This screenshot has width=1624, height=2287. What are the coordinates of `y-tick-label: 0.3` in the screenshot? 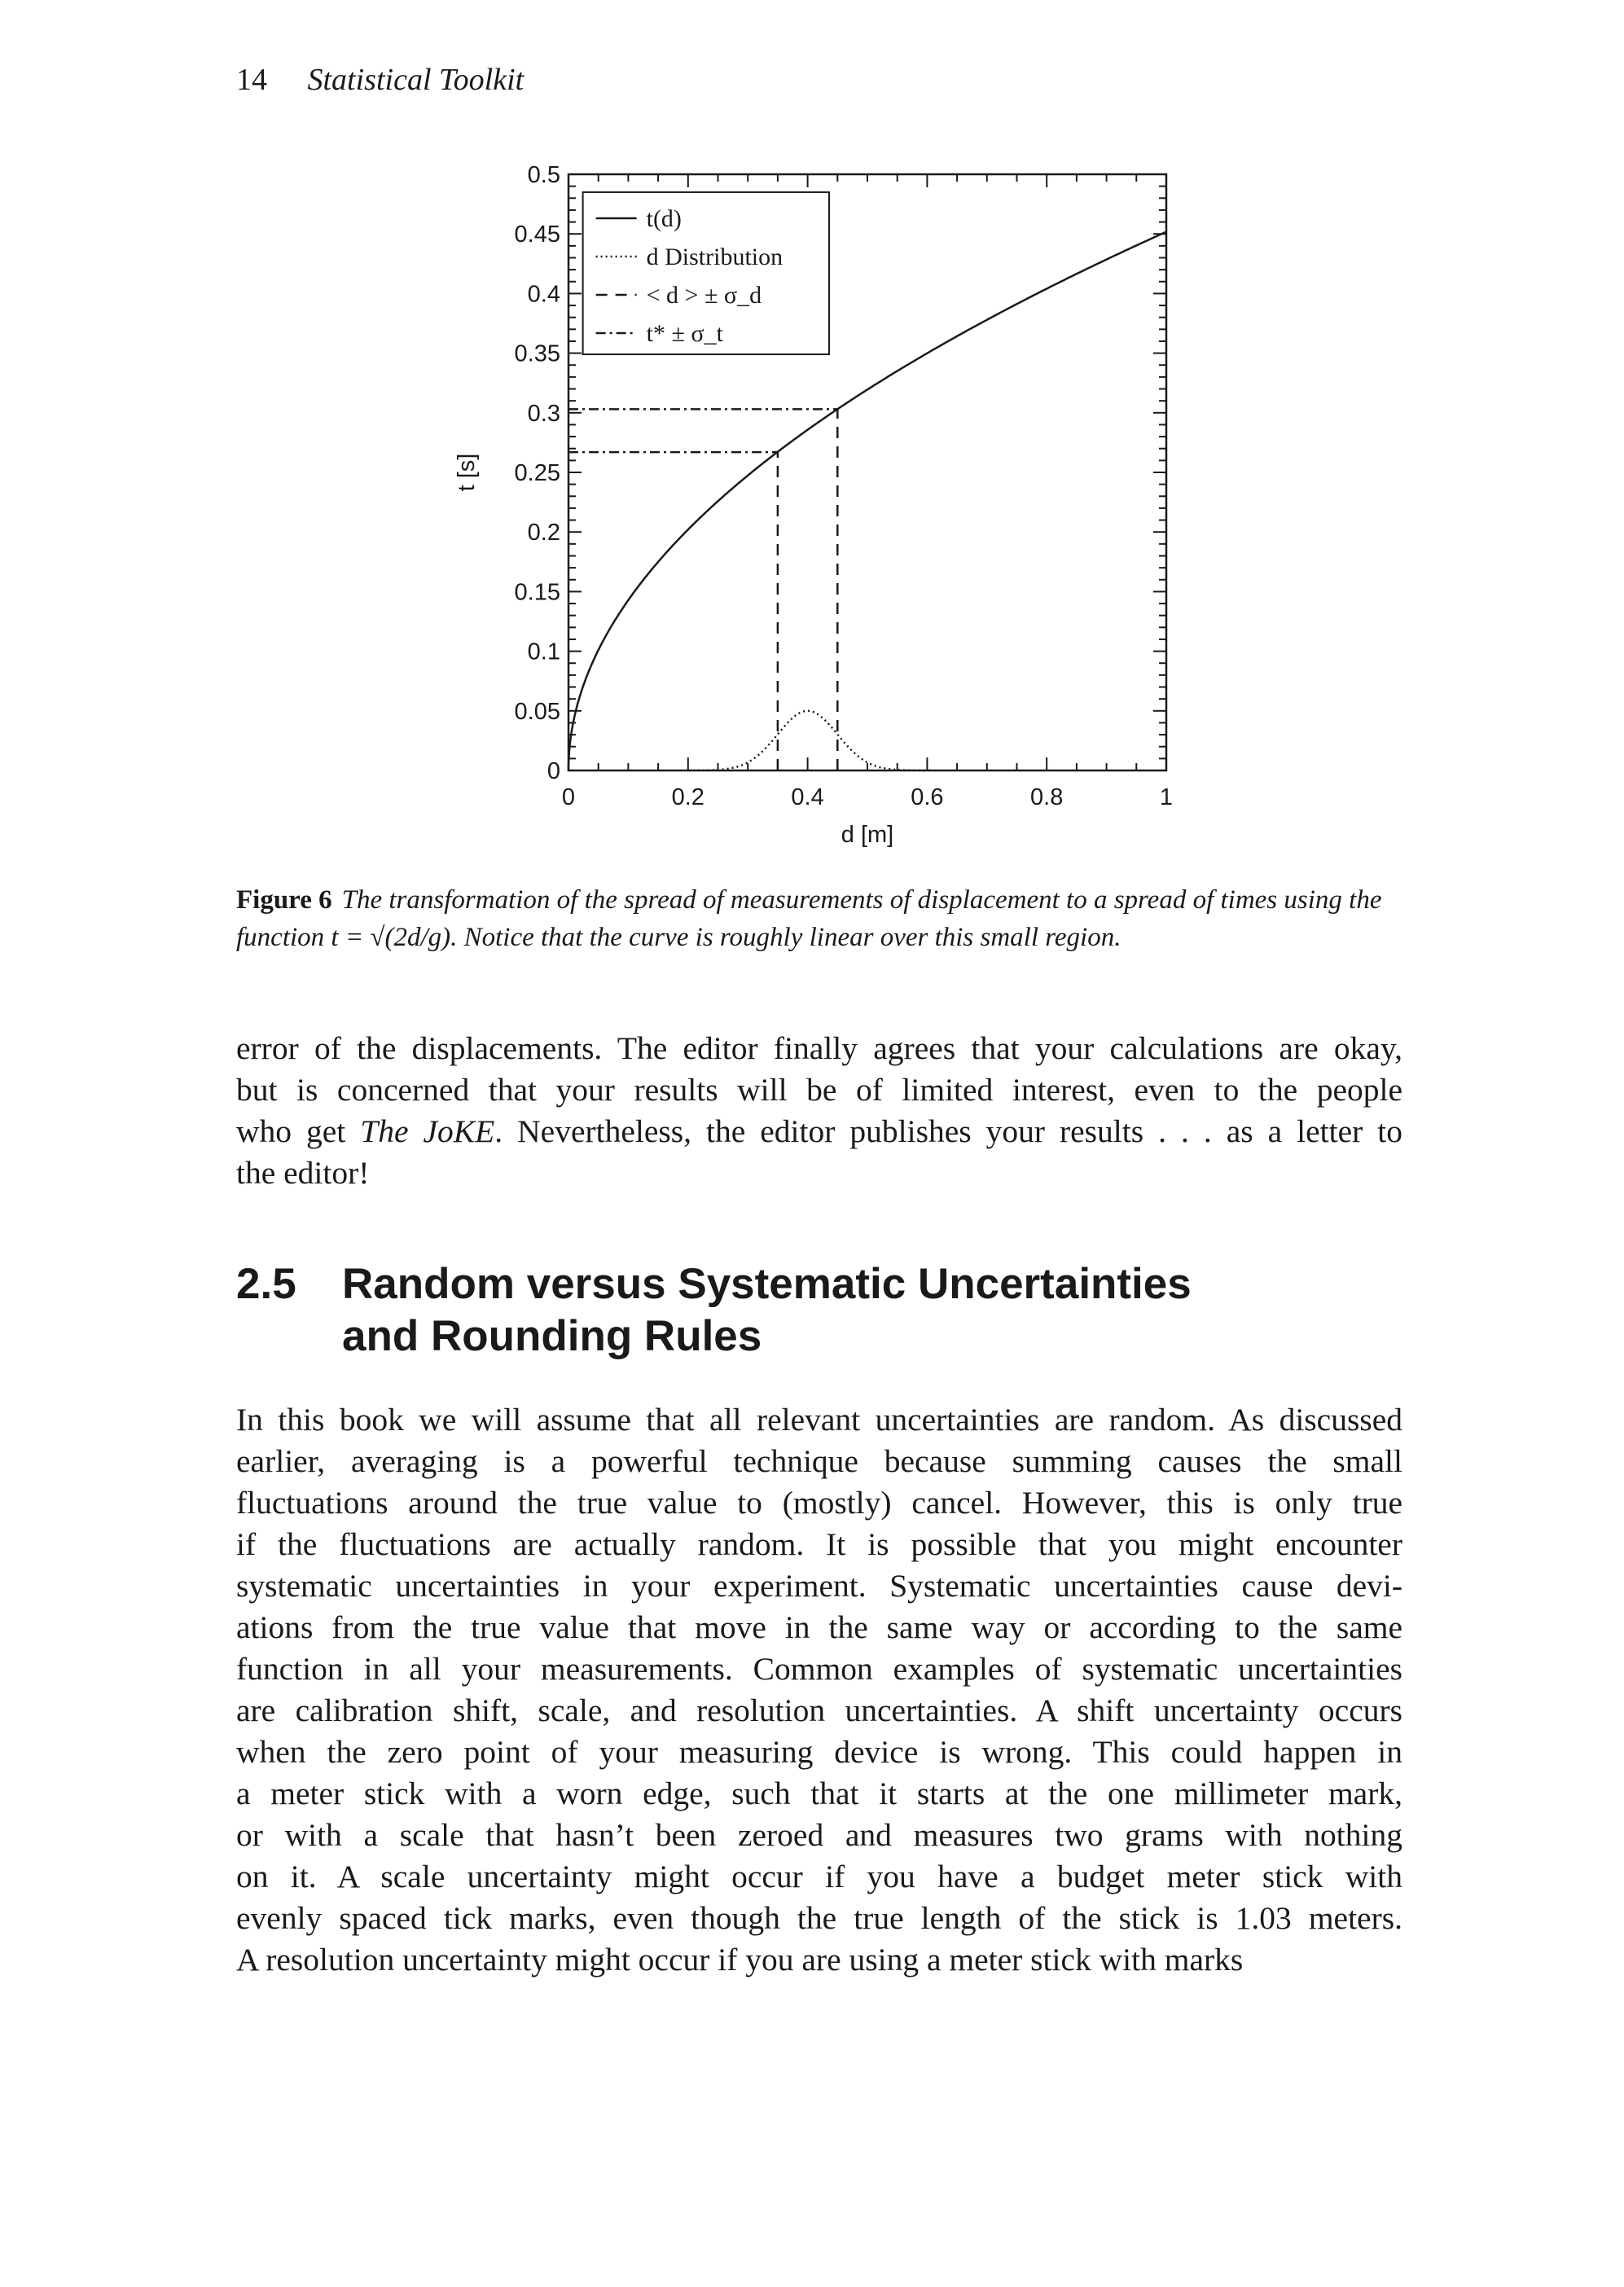 It's located at (544, 414).